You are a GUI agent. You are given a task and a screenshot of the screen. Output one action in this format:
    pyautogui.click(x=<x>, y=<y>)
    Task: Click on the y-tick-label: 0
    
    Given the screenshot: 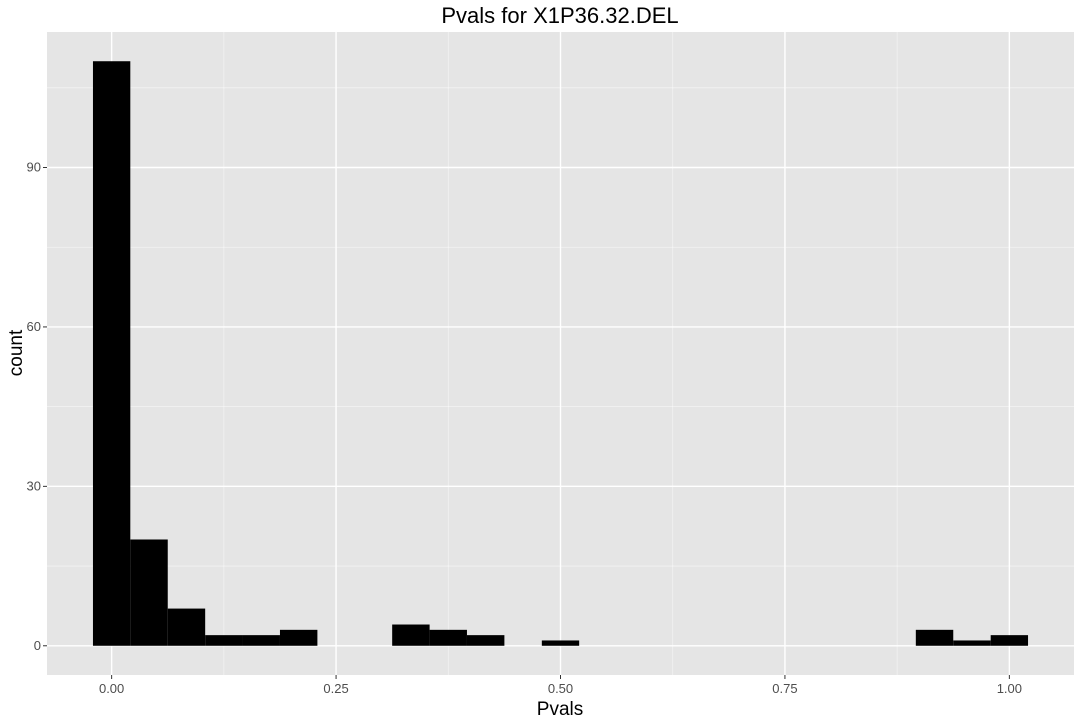 What is the action you would take?
    pyautogui.click(x=37, y=645)
    